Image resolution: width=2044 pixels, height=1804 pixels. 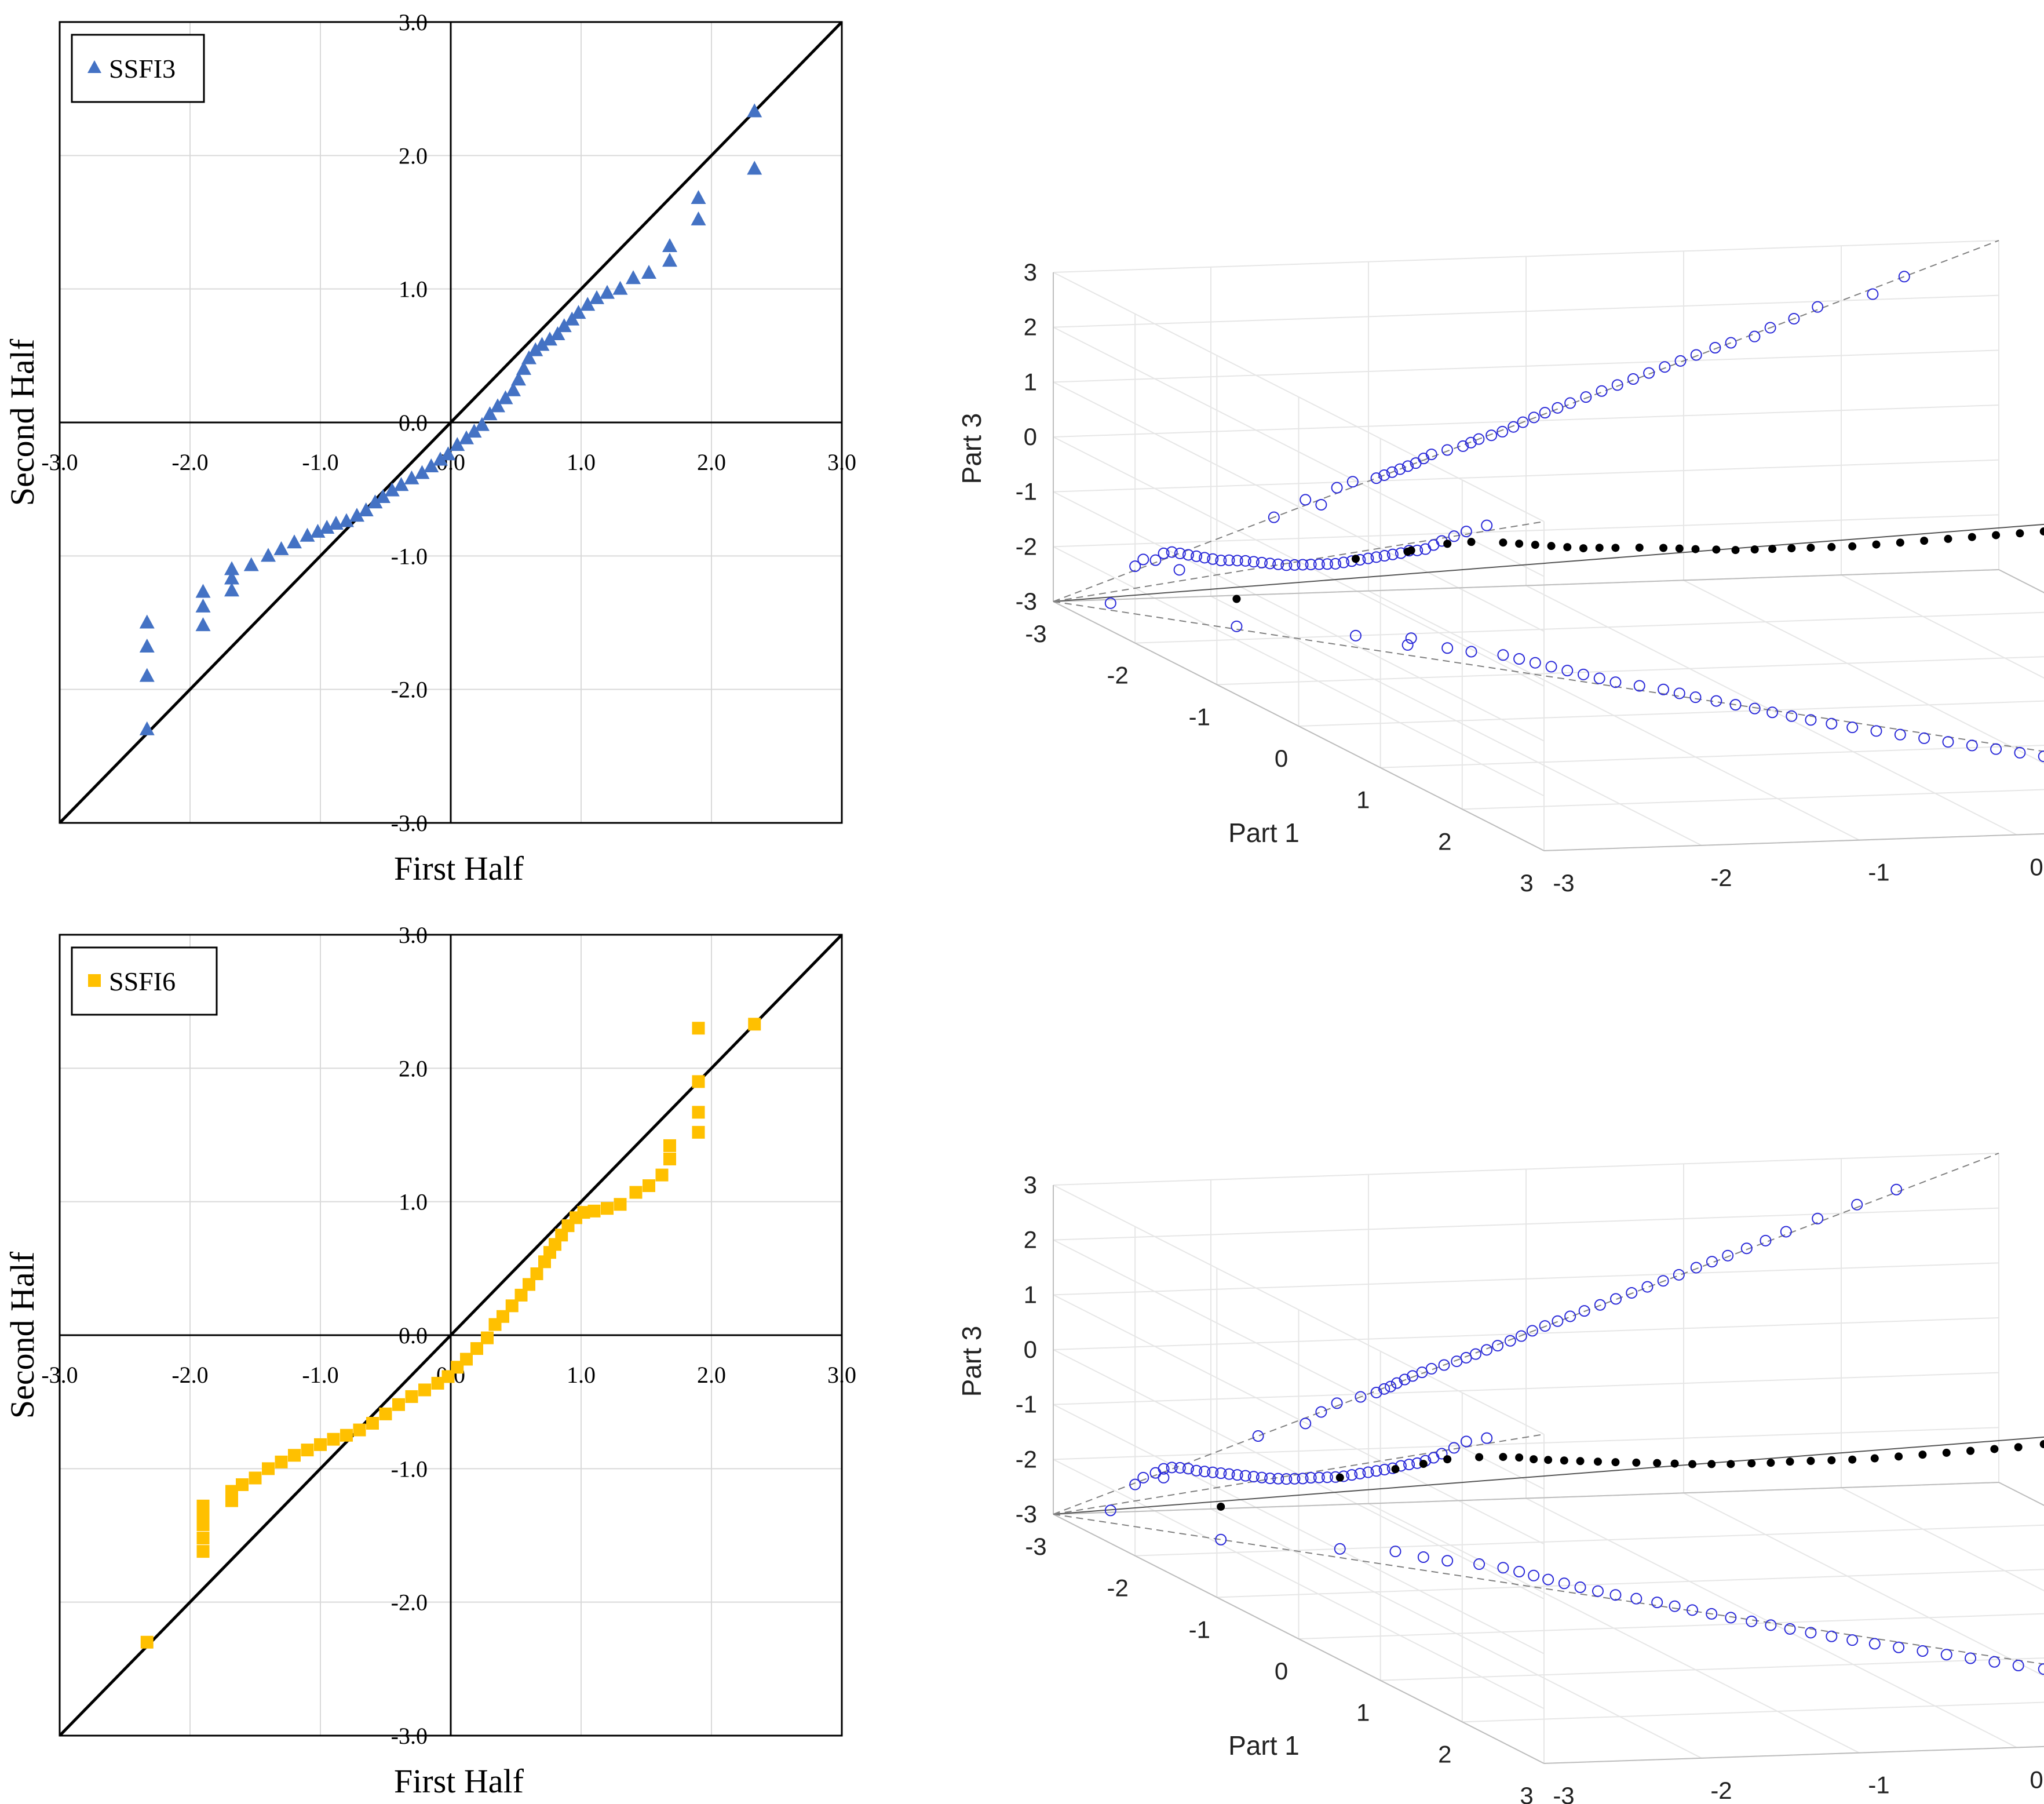 I want to click on z-tick-label: 3, so click(x=1030, y=272).